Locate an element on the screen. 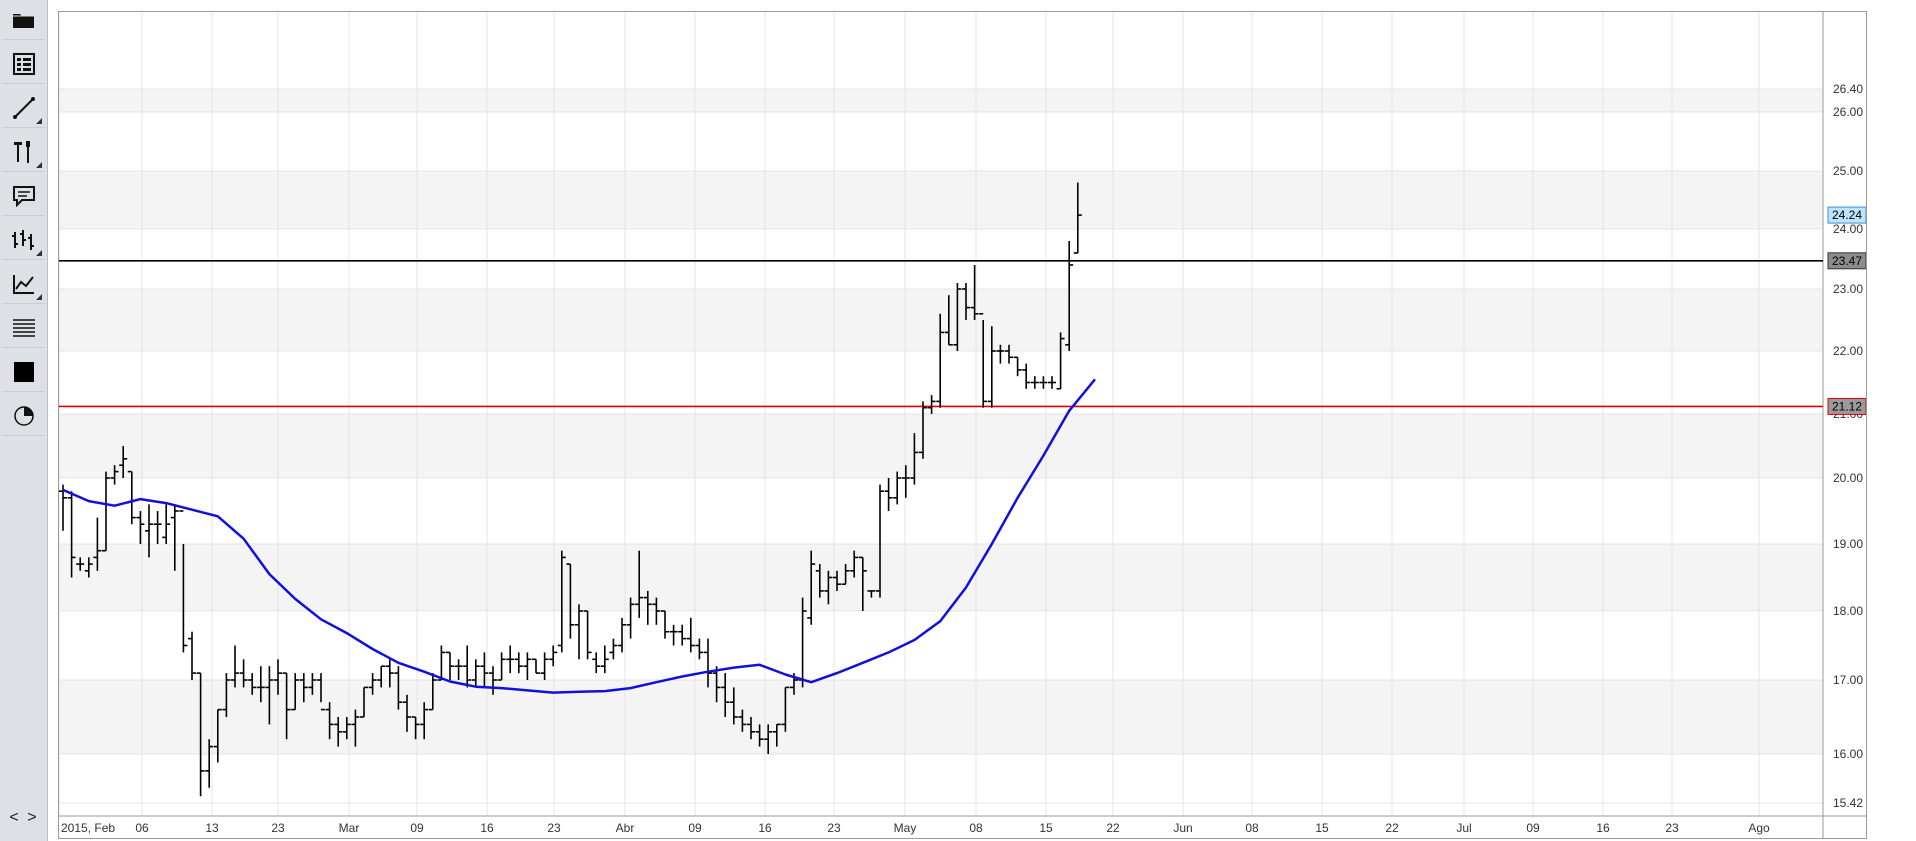 The height and width of the screenshot is (841, 1916). toolbar: < > is located at coordinates (24, 420).